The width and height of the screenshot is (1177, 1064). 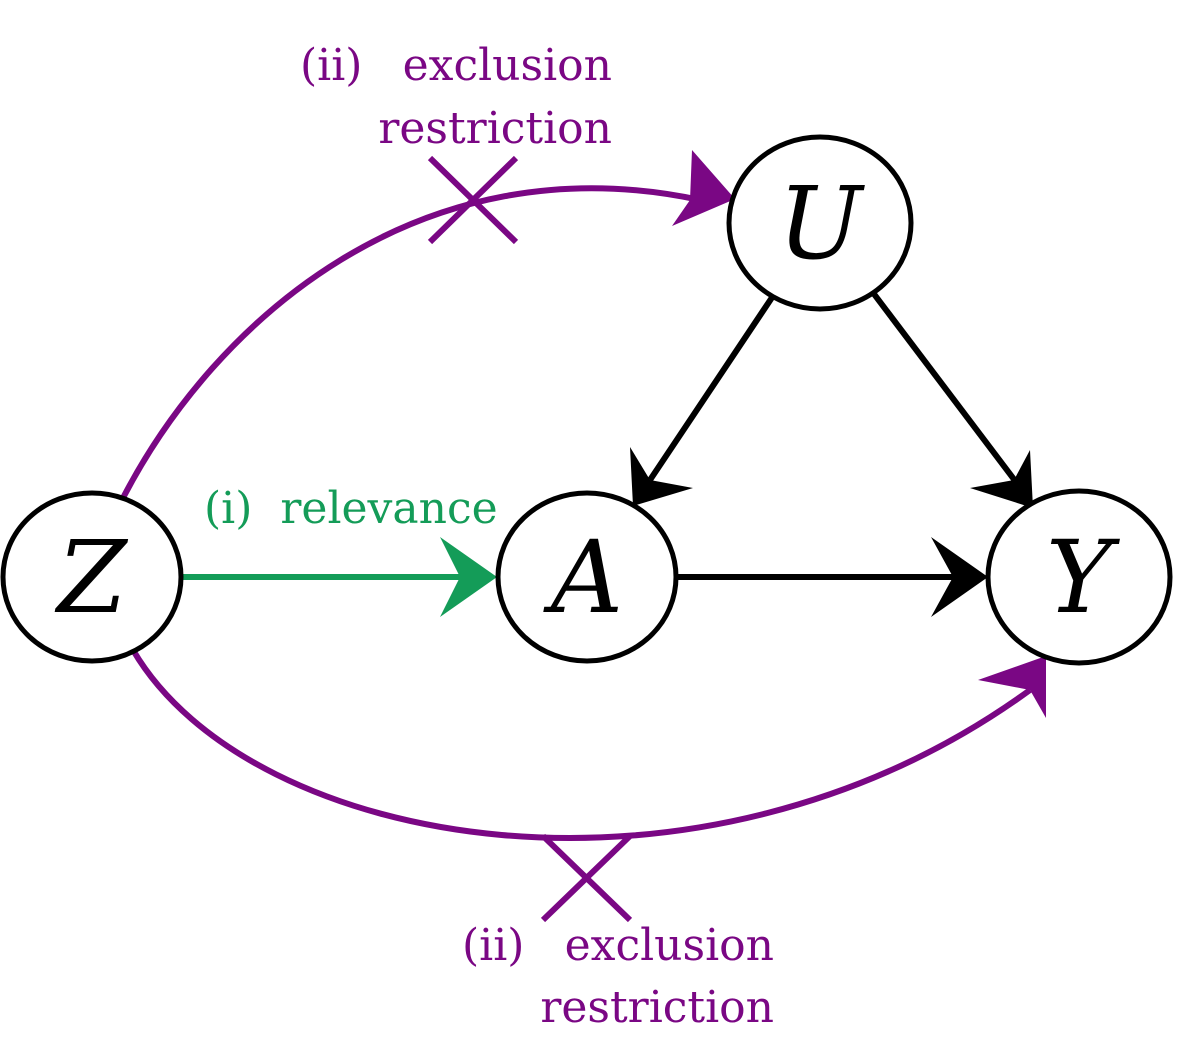 I want to click on node-u: U, so click(x=820, y=223).